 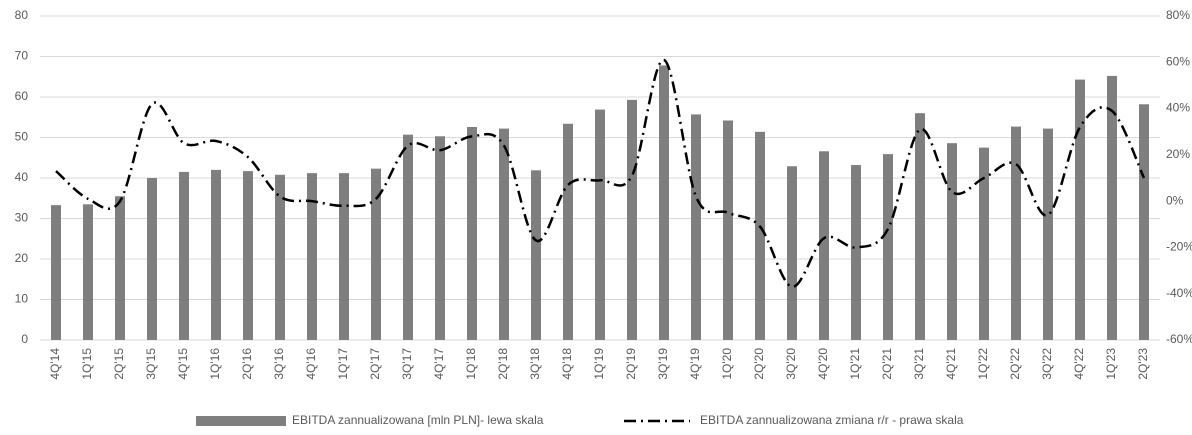 What do you see at coordinates (343, 364) in the screenshot?
I see `x-tick-label: 1Q'17` at bounding box center [343, 364].